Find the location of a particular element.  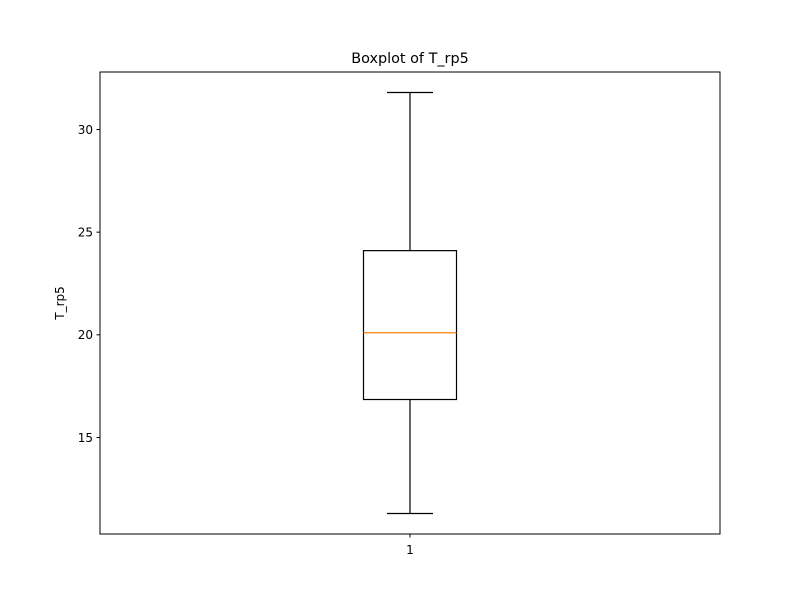

chart-title: Boxplot of T_rp5 is located at coordinates (410, 59).